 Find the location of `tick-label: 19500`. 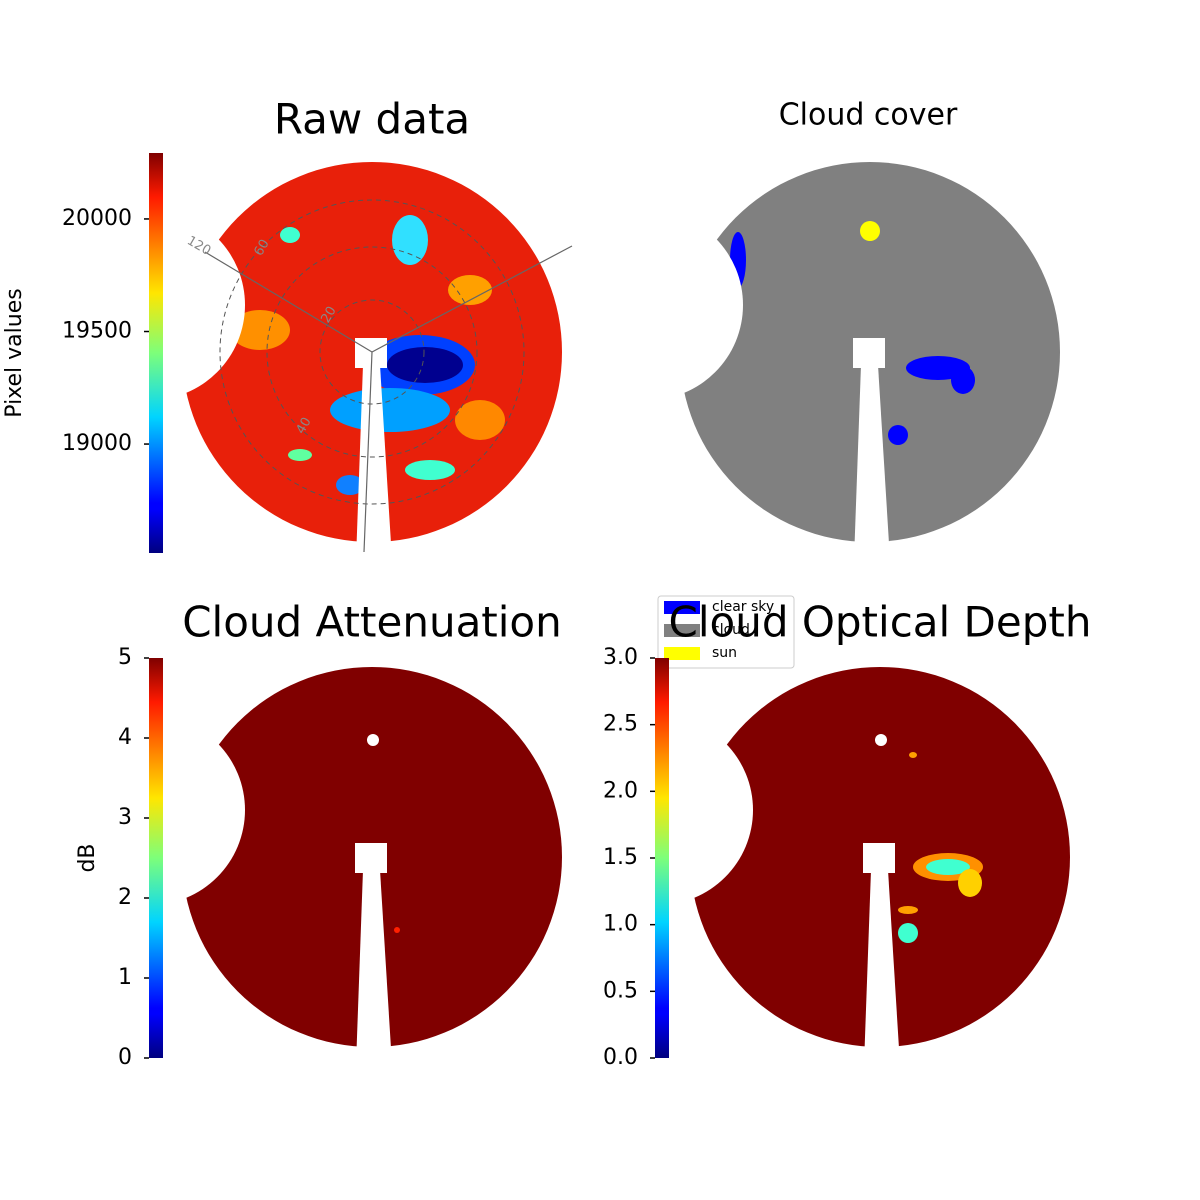

tick-label: 19500 is located at coordinates (97, 331).